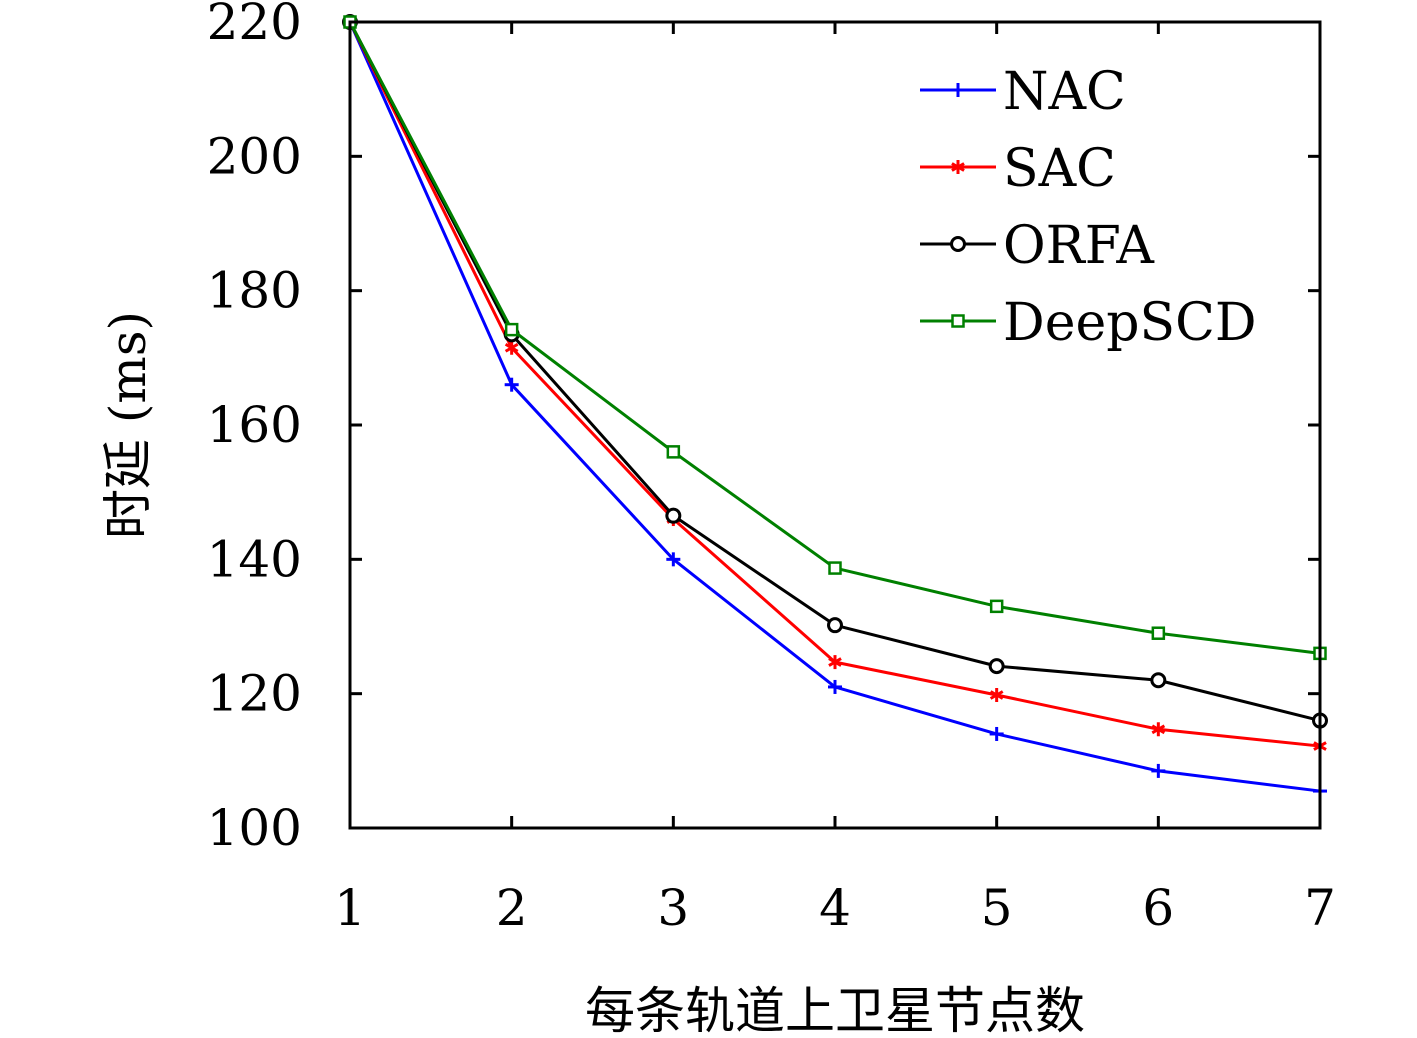  Describe the element at coordinates (350, 908) in the screenshot. I see `x-tick-label: 1` at that location.